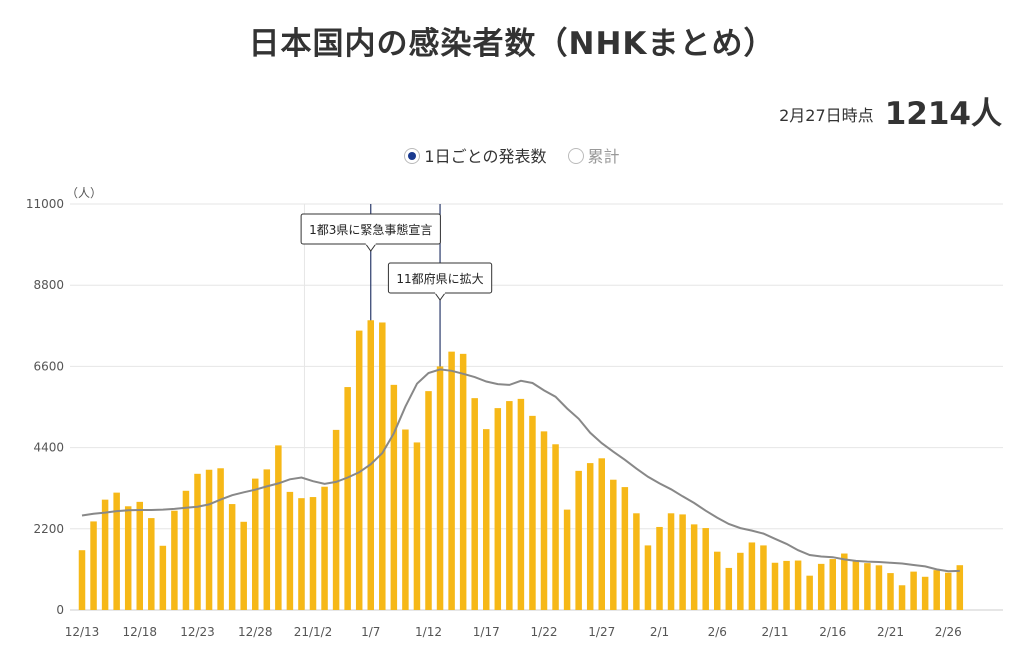 The width and height of the screenshot is (1024, 653). Describe the element at coordinates (717, 632) in the screenshot. I see `x-tick-label: 2/6` at that location.